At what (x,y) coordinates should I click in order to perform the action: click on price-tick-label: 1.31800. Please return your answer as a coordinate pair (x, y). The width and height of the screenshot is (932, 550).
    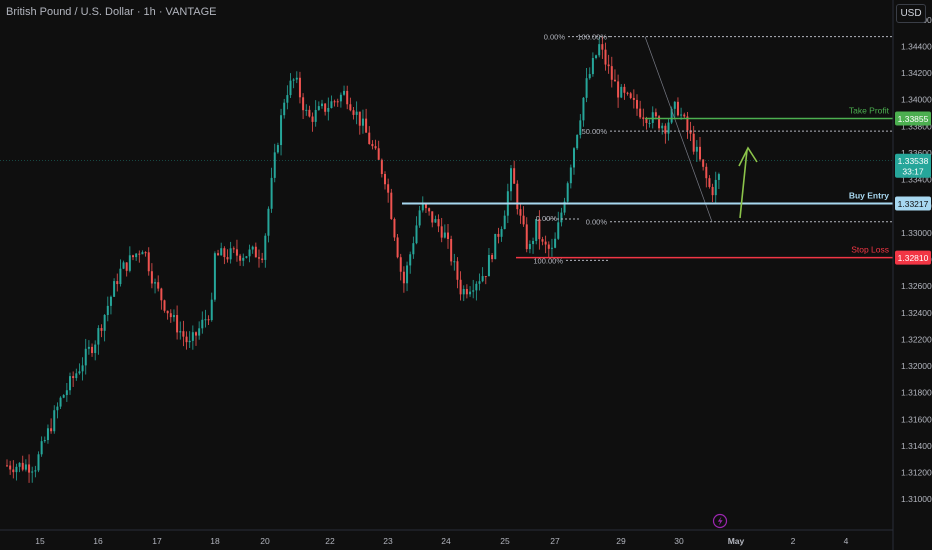
    Looking at the image, I should click on (916, 393).